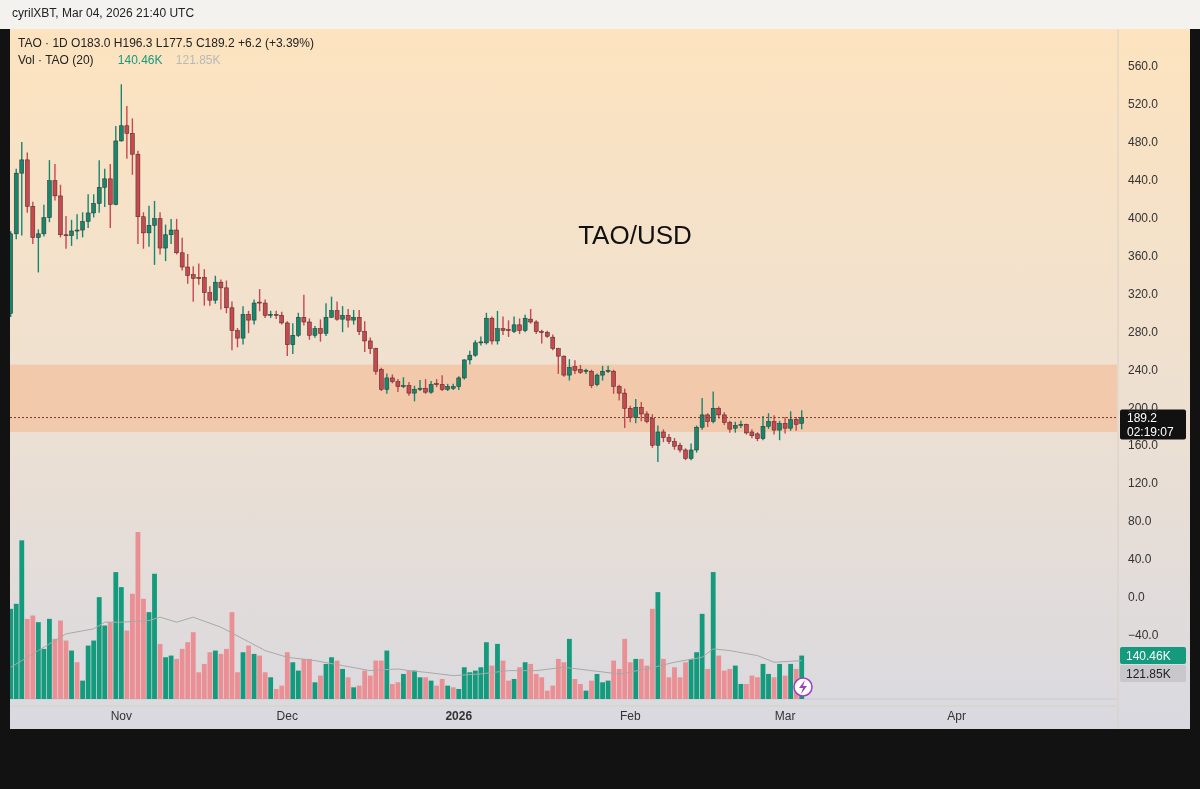  What do you see at coordinates (1137, 597) in the screenshot?
I see `y-tick-label: 0.0` at bounding box center [1137, 597].